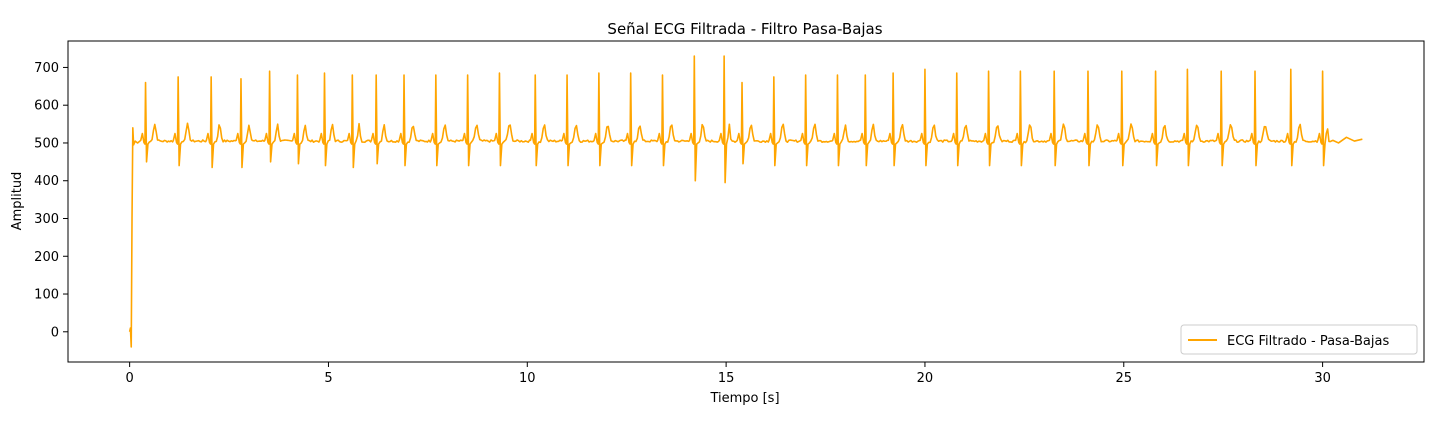 This screenshot has height=422, width=1432. Describe the element at coordinates (527, 378) in the screenshot. I see `x-tick-label: 10` at that location.